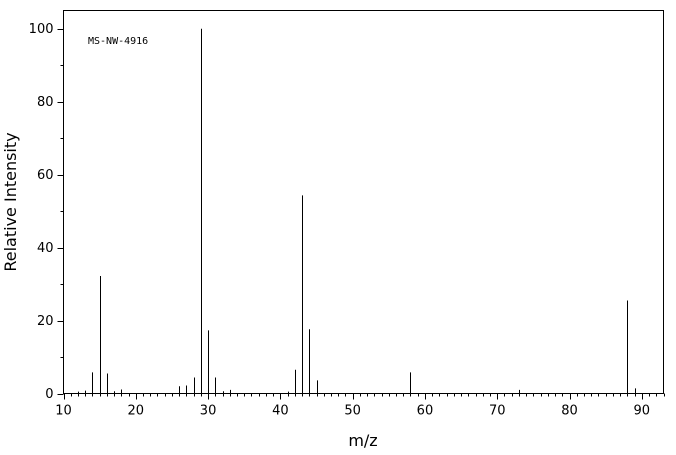 This screenshot has height=455, width=676. What do you see at coordinates (45, 248) in the screenshot?
I see `y-tick-label: 40` at bounding box center [45, 248].